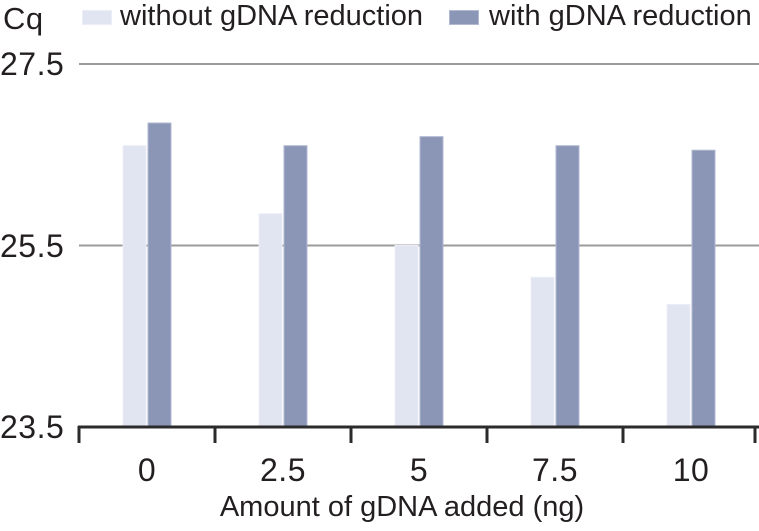 Image resolution: width=759 pixels, height=531 pixels. Describe the element at coordinates (464, 17) in the screenshot. I see `legend-swatch-with` at that location.